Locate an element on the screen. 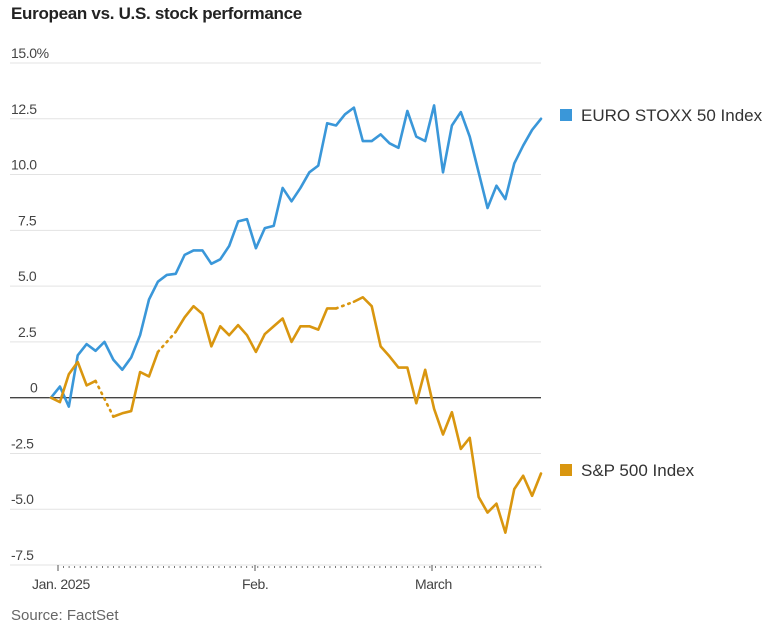  chart-title: European vs. U.S. stock performance is located at coordinates (156, 13).